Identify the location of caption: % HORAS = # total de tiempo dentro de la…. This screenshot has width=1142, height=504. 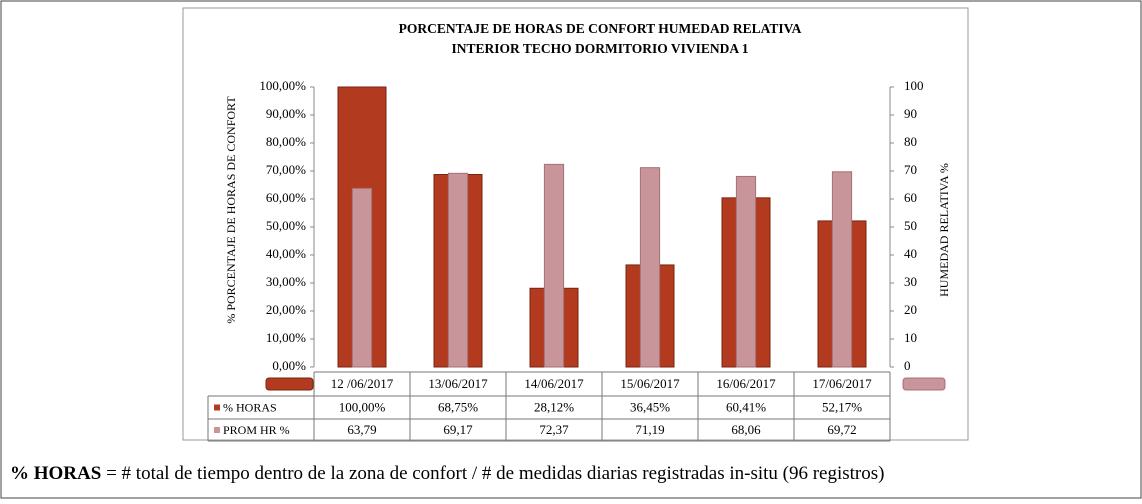
(447, 473).